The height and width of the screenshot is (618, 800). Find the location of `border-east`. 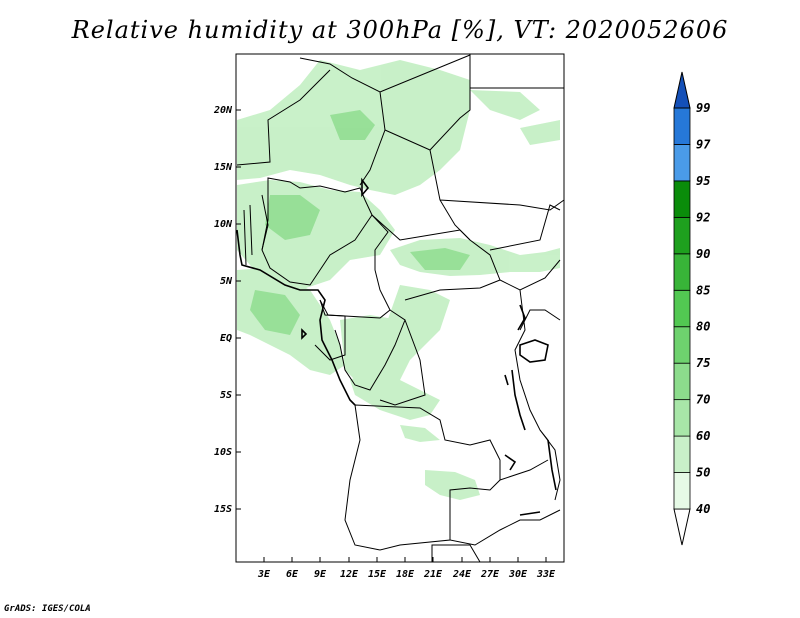

border-east is located at coordinates (540, 405).